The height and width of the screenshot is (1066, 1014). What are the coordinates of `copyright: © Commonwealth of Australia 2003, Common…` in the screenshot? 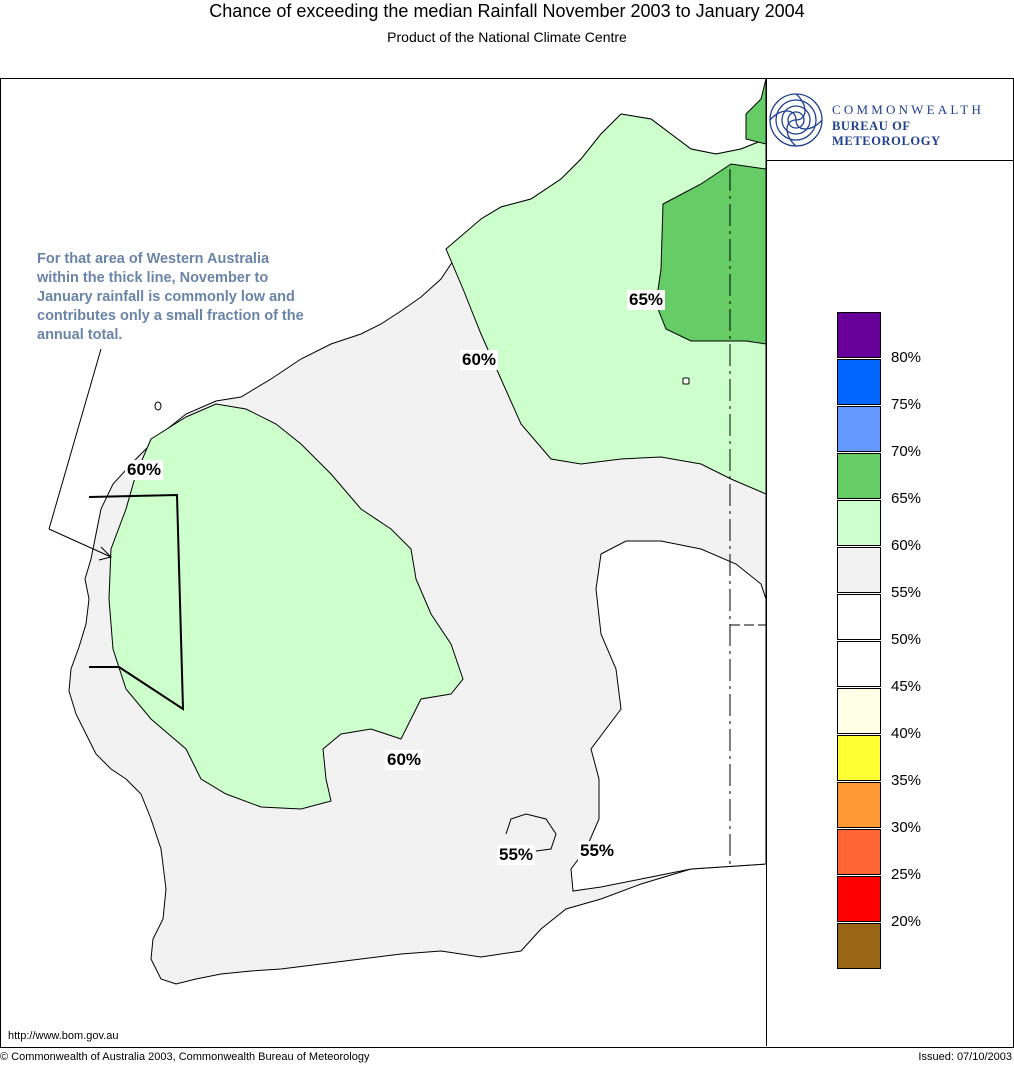 It's located at (185, 1057).